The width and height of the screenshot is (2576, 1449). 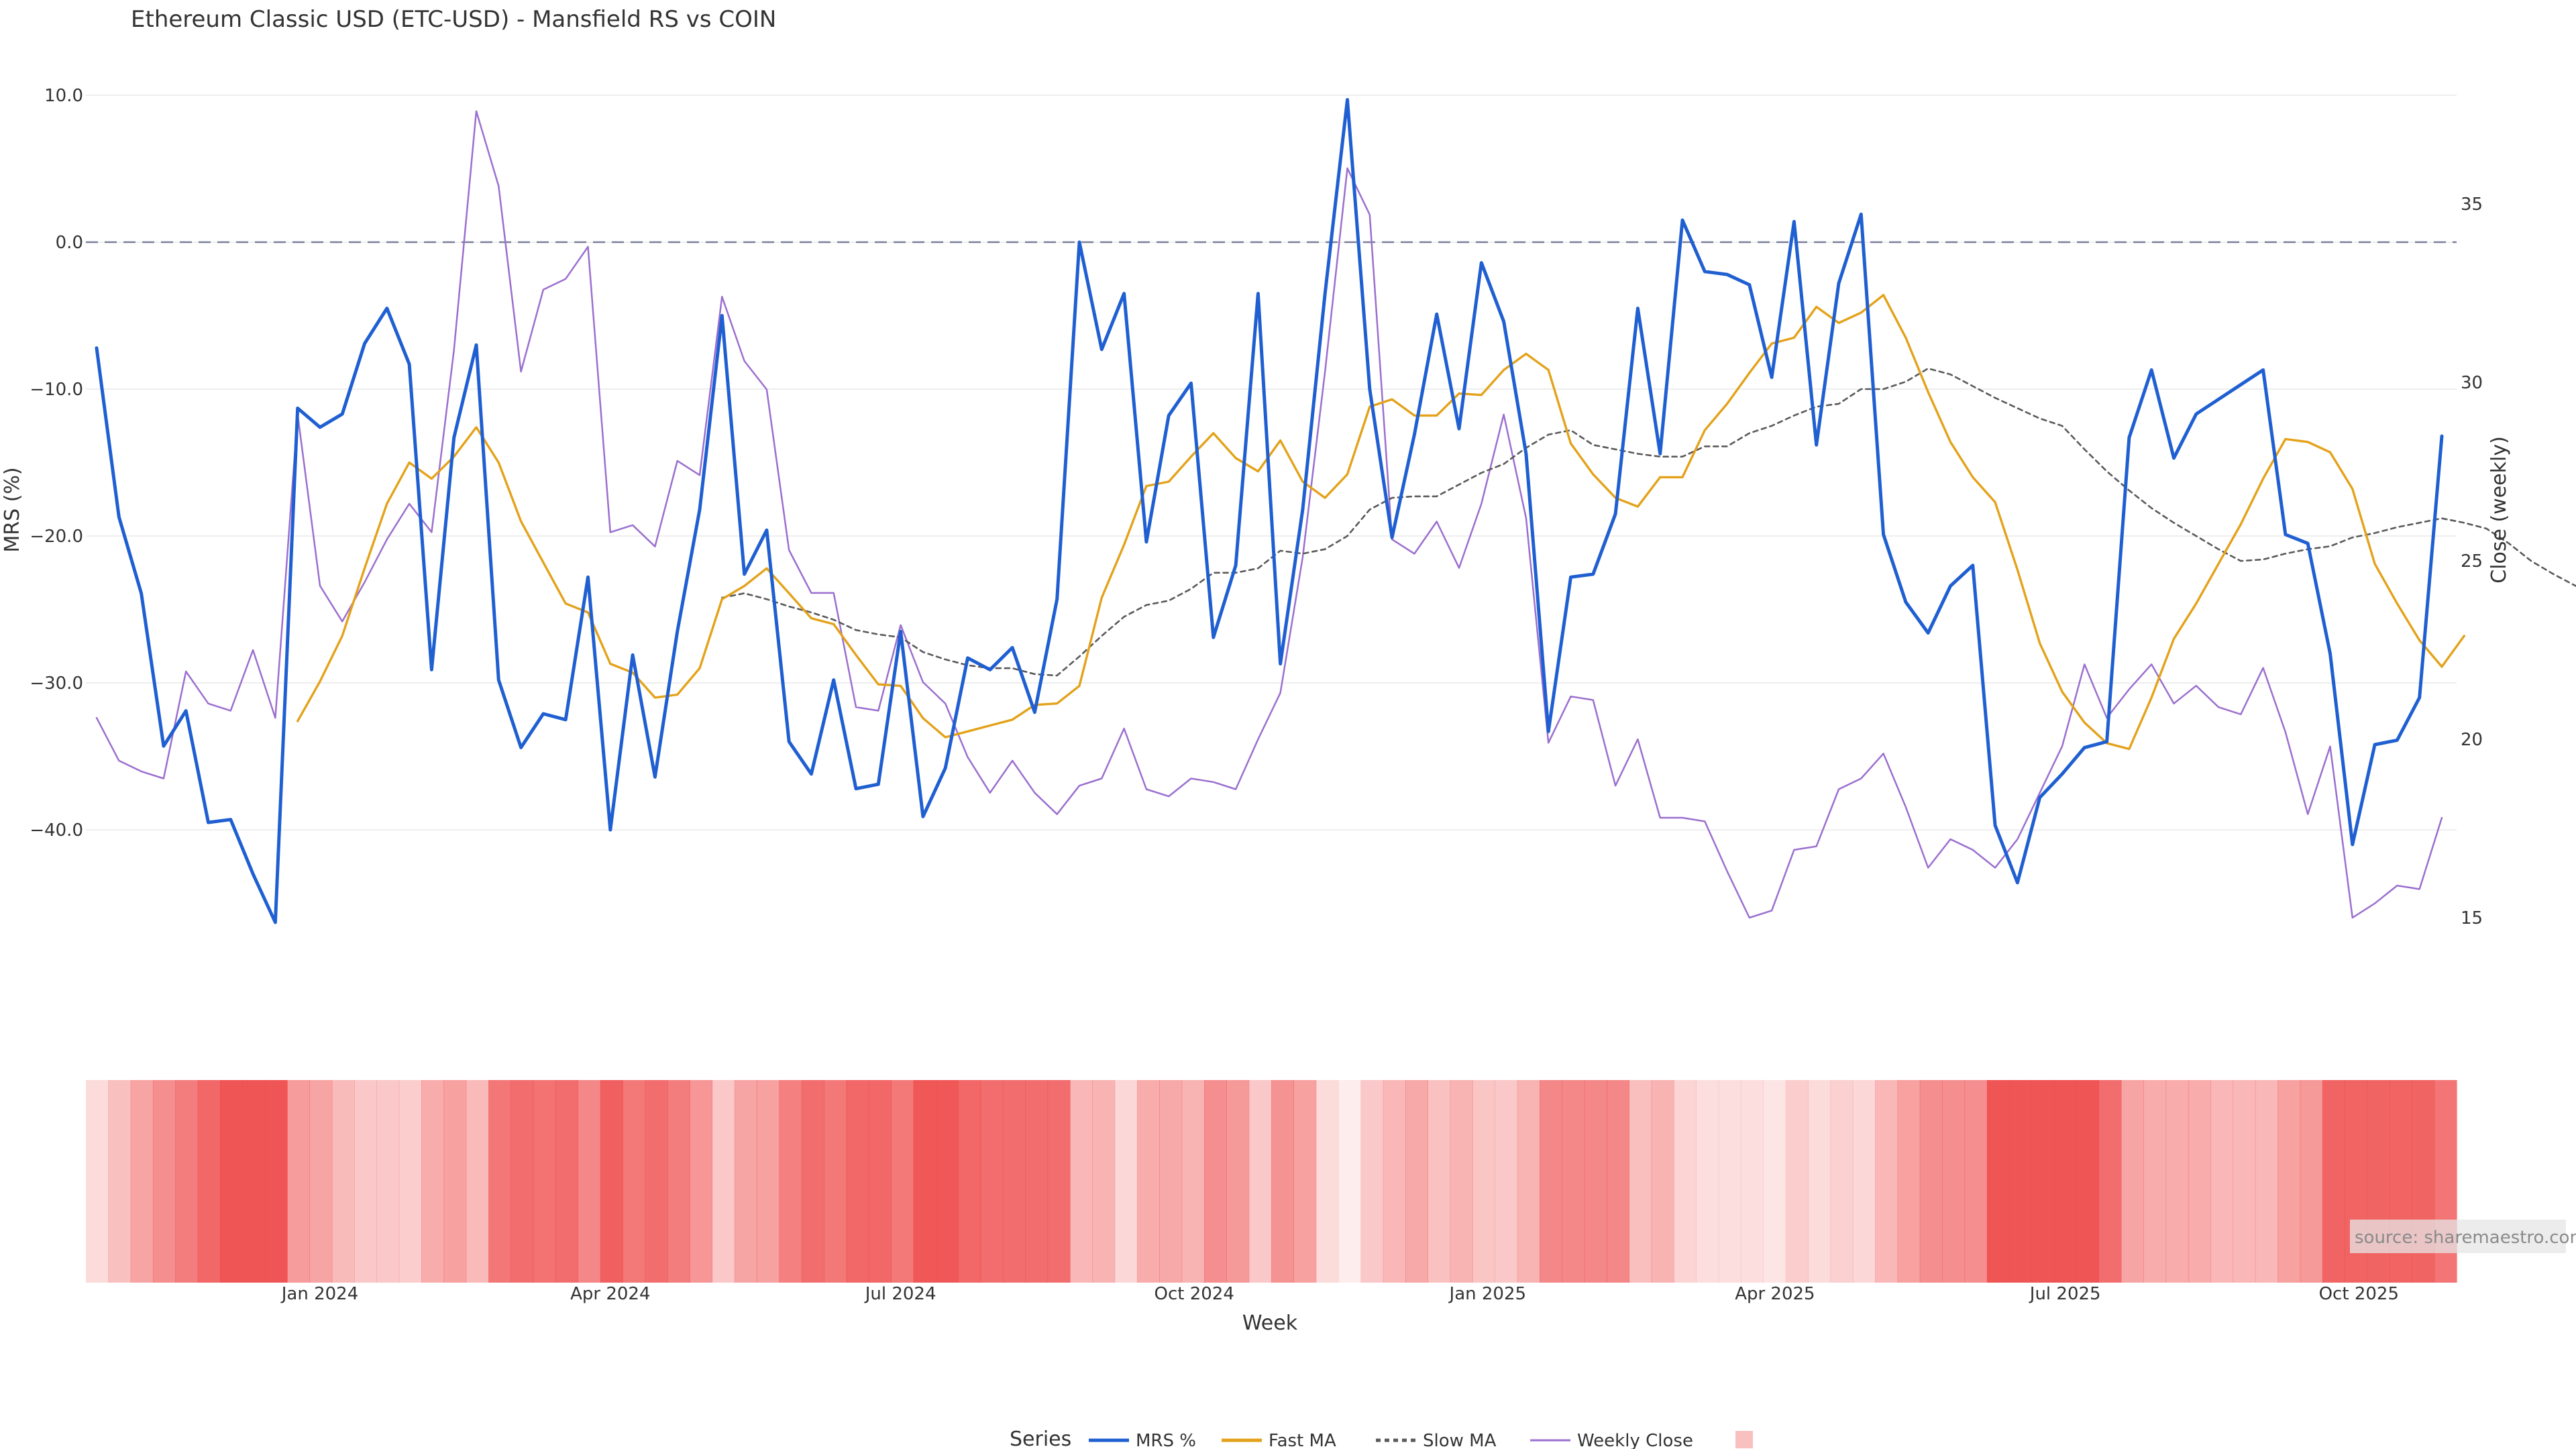 What do you see at coordinates (1270, 1323) in the screenshot?
I see `x-axis-title: Week` at bounding box center [1270, 1323].